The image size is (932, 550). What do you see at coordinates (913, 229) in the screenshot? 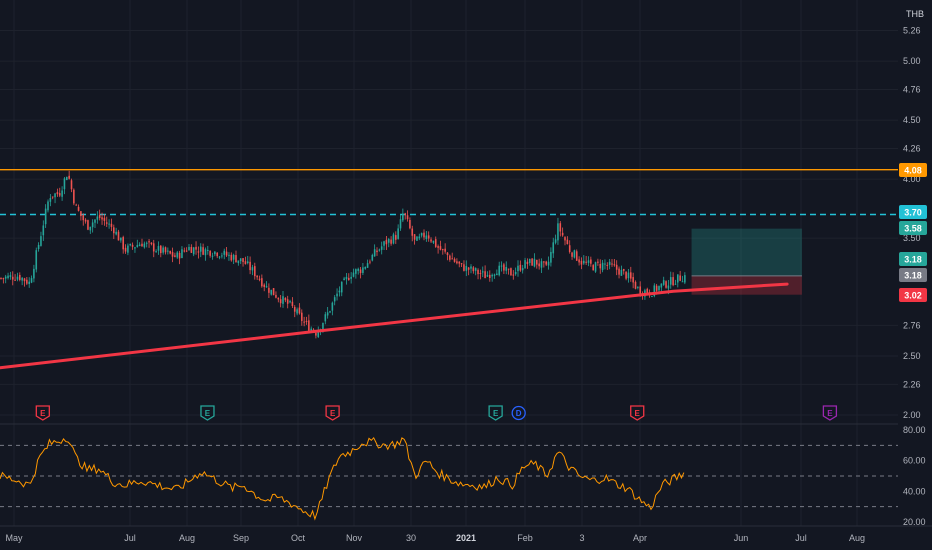
I see `price-label-text: 3.58` at bounding box center [913, 229].